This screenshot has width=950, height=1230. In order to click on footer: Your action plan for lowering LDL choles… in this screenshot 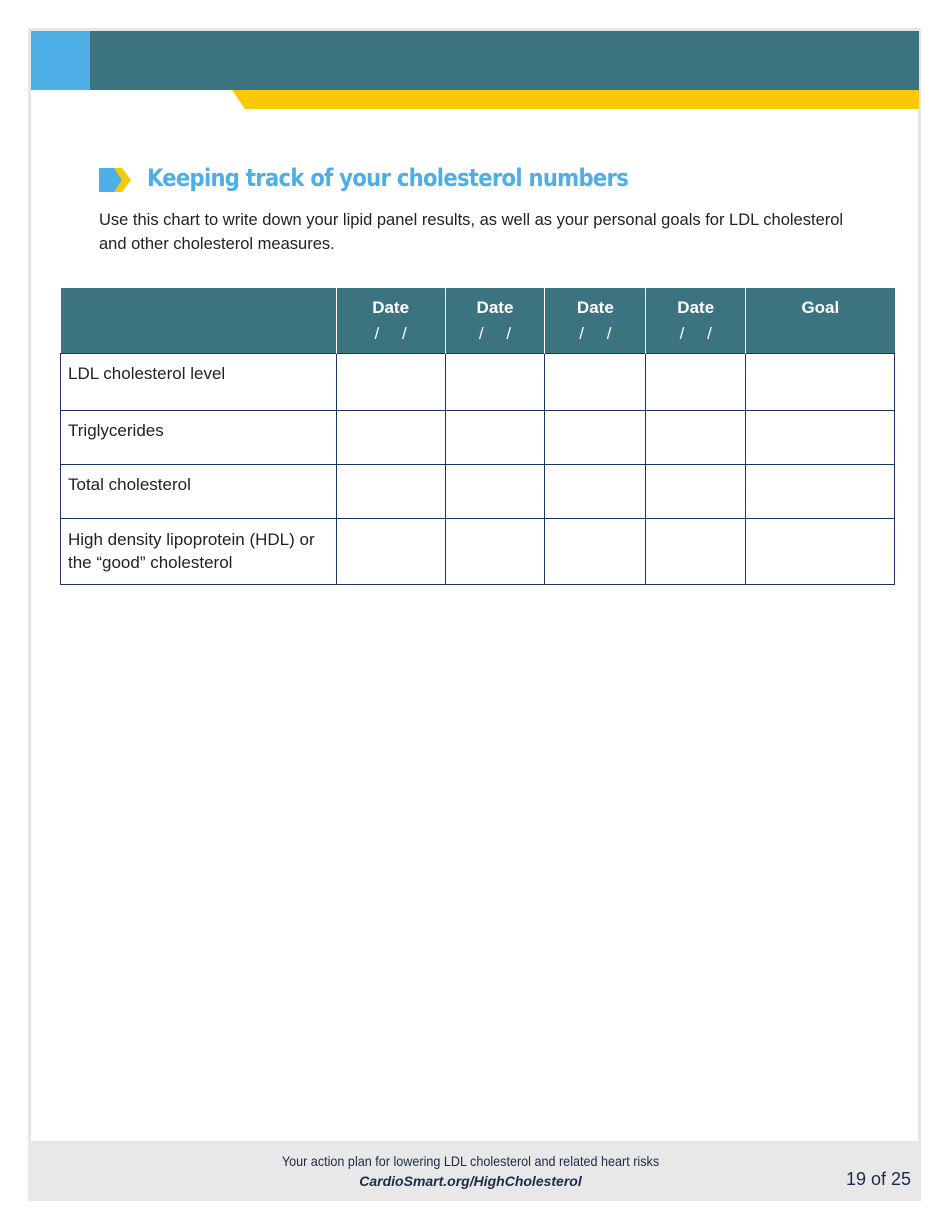, I will do `click(474, 1171)`.